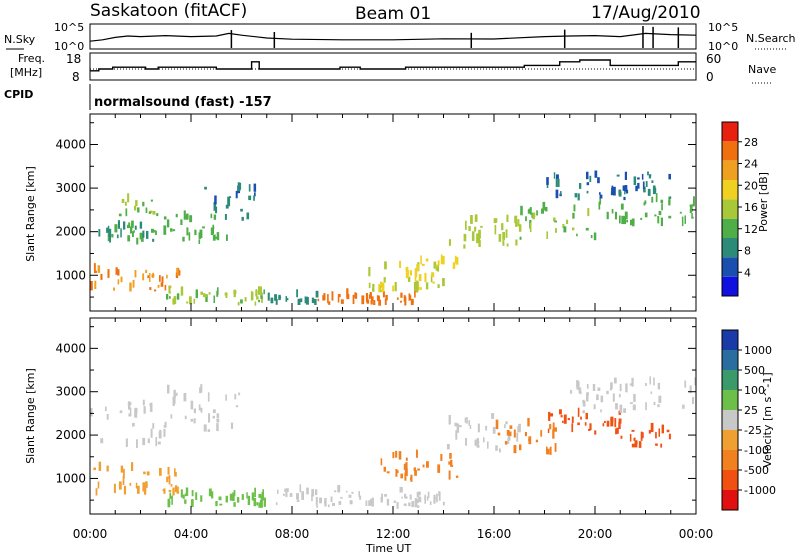 The width and height of the screenshot is (800, 554). Describe the element at coordinates (756, 470) in the screenshot. I see `colorbar-tick-label: -500` at that location.